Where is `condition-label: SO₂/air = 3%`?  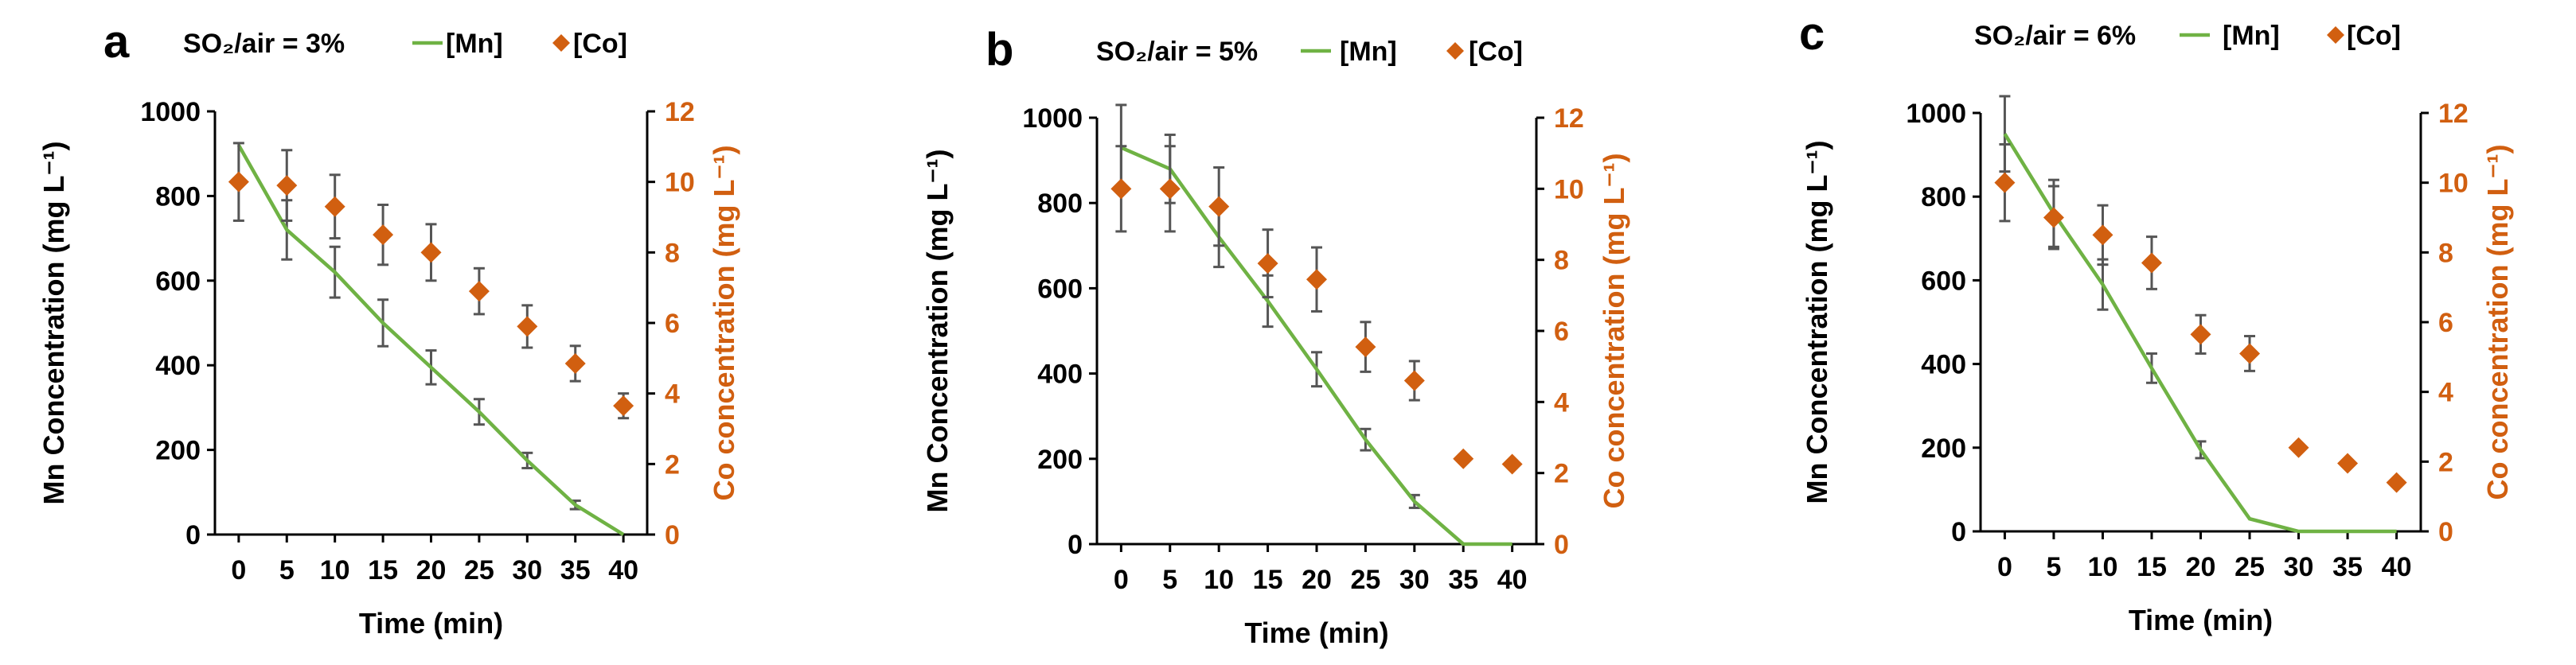
condition-label: SO₂/air = 3% is located at coordinates (264, 44).